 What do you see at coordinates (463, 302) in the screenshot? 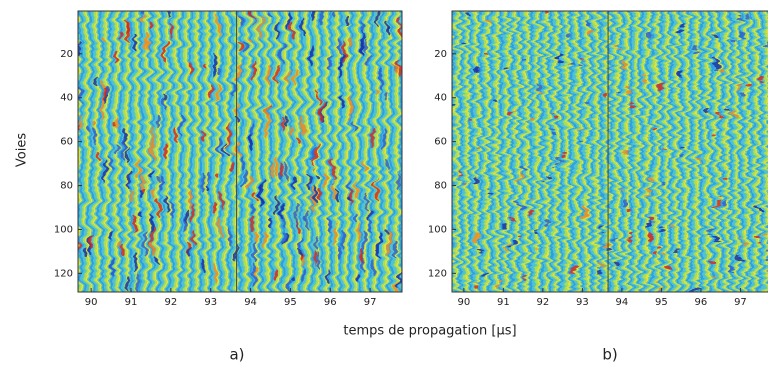
I see `x-tick-label: 90` at bounding box center [463, 302].